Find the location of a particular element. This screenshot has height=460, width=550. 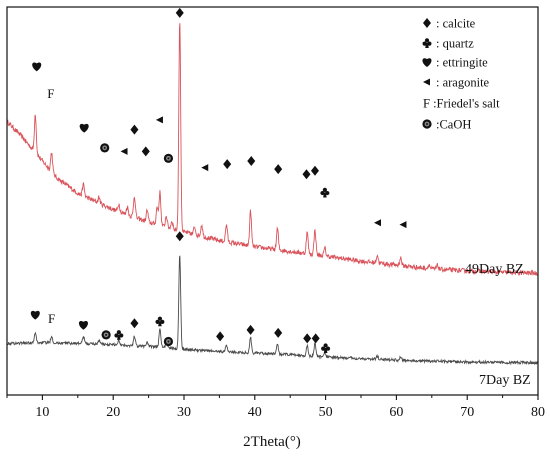

series-label-7day: 7Day BZ is located at coordinates (505, 380).